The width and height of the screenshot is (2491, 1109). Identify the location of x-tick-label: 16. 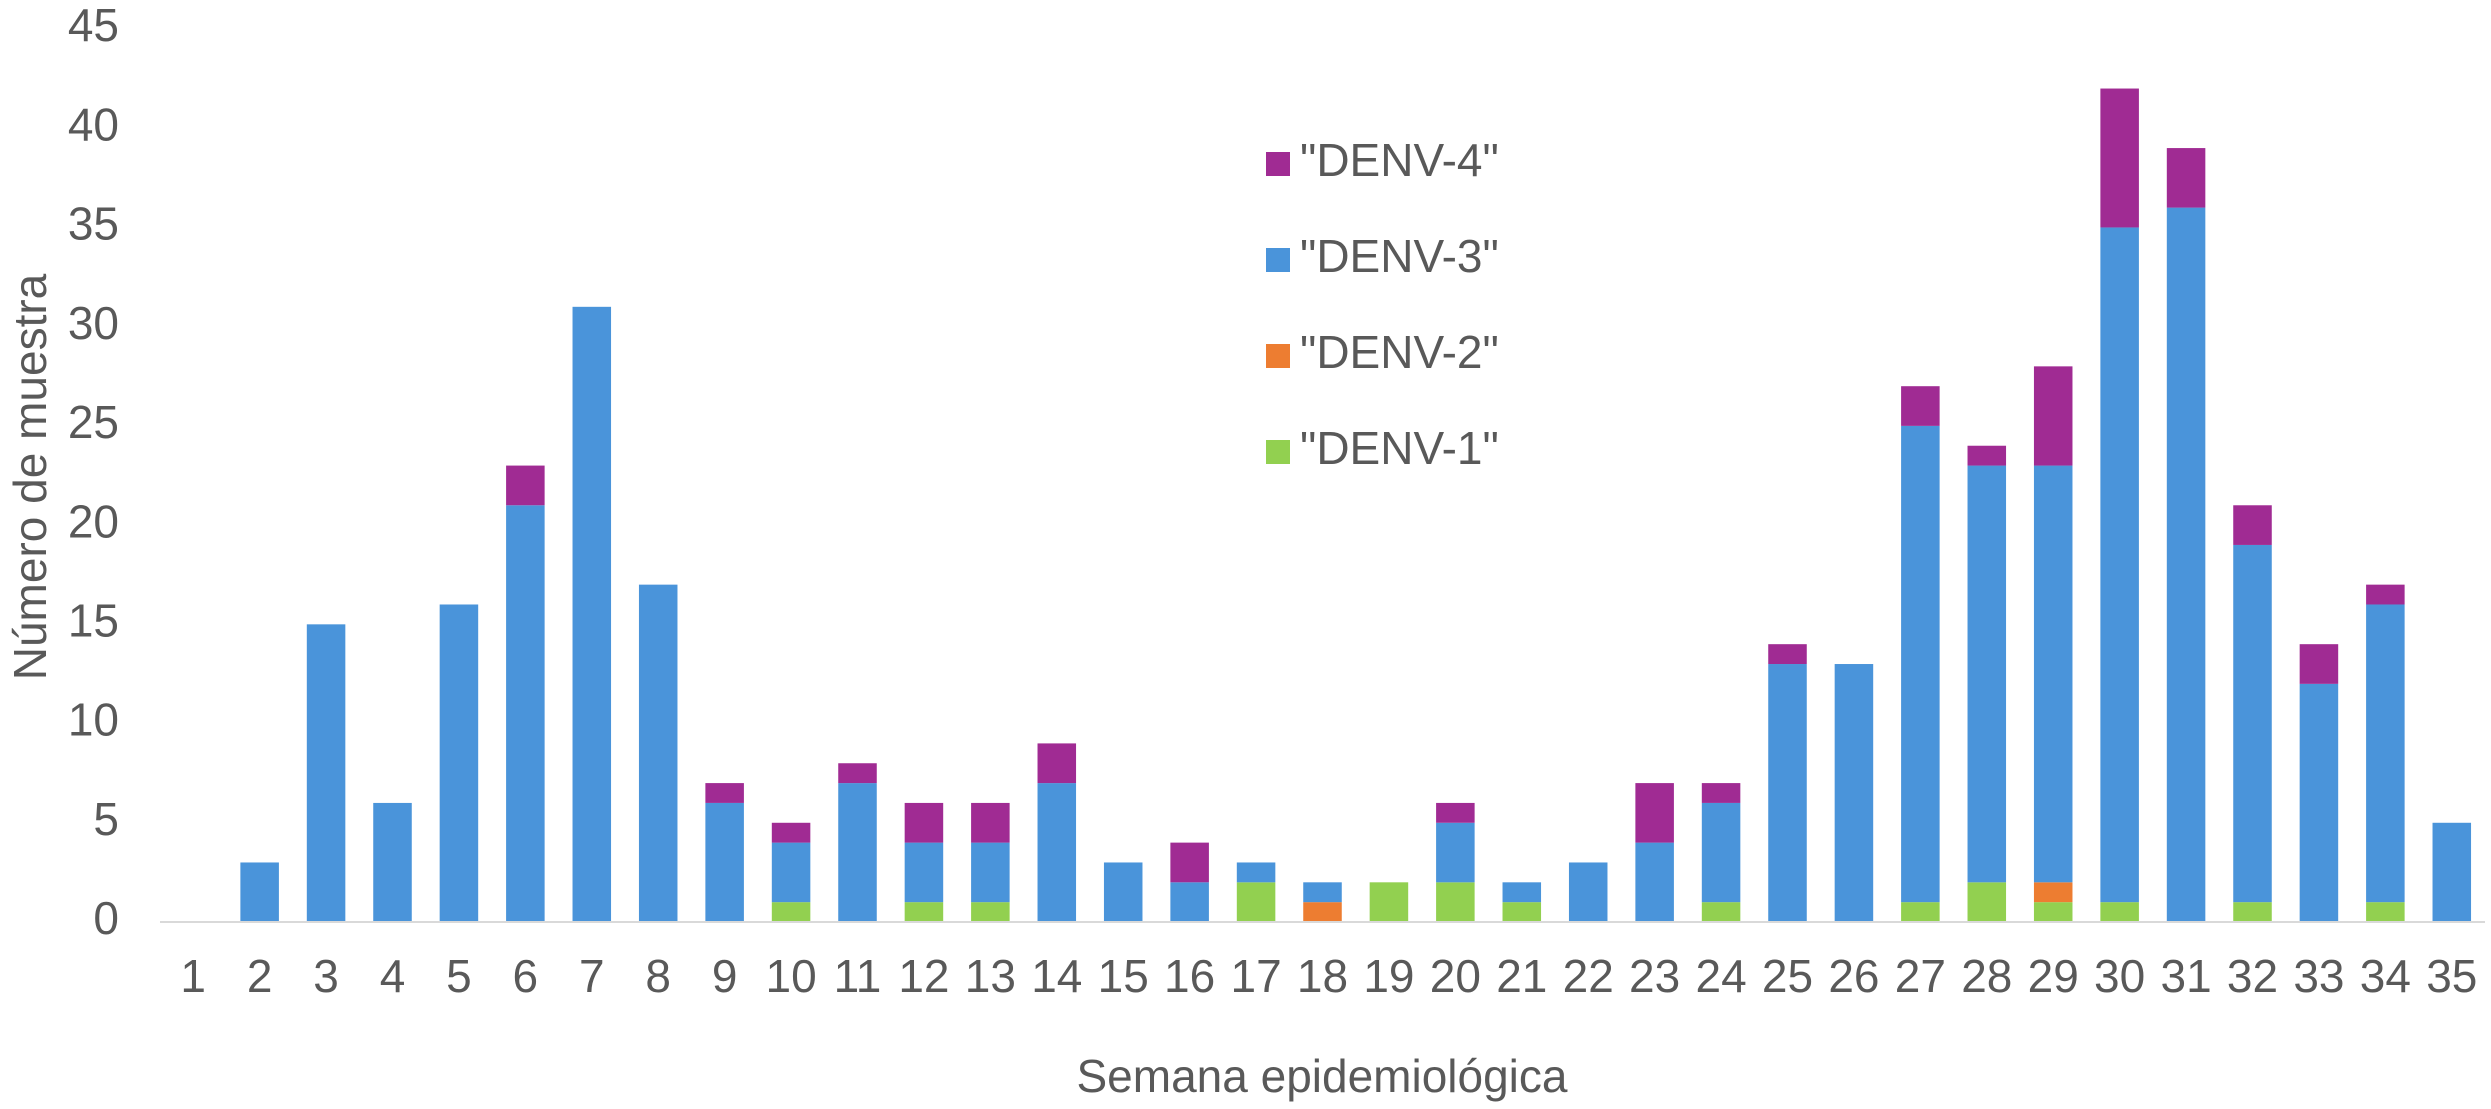
(1189, 976).